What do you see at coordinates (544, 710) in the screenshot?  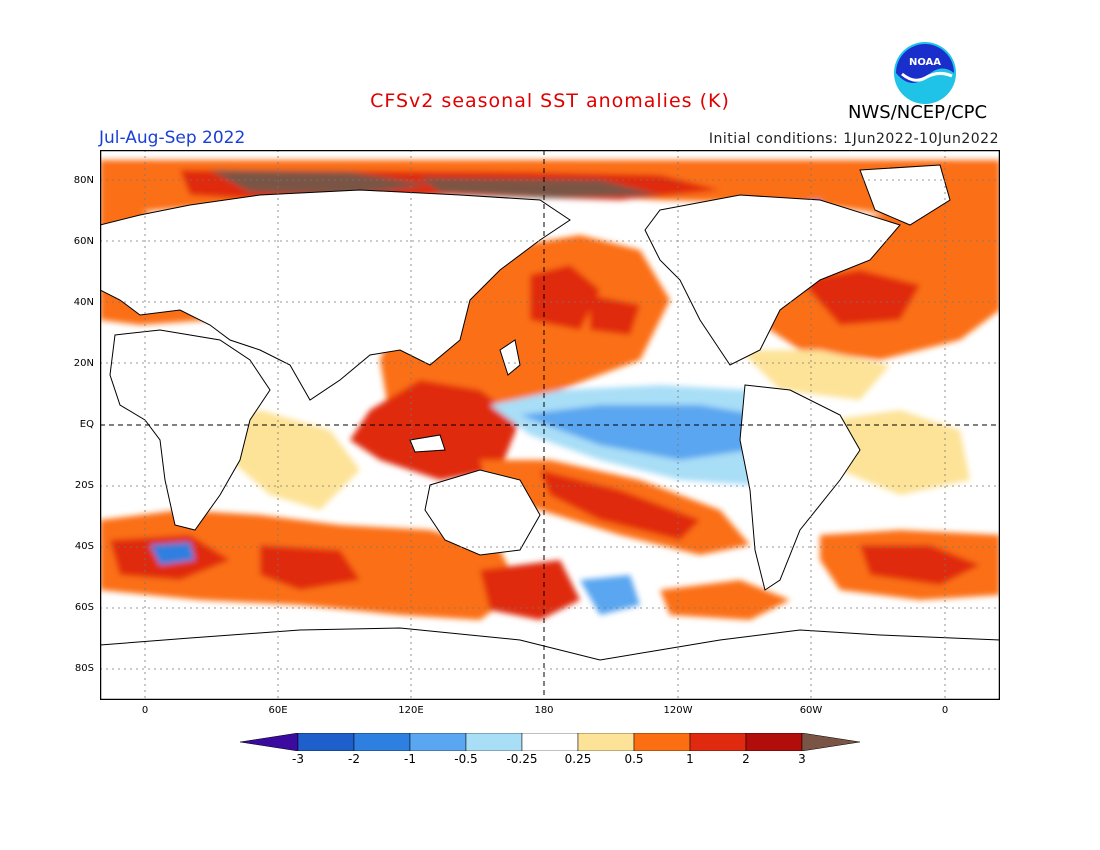 I see `lon-label-180: 180` at bounding box center [544, 710].